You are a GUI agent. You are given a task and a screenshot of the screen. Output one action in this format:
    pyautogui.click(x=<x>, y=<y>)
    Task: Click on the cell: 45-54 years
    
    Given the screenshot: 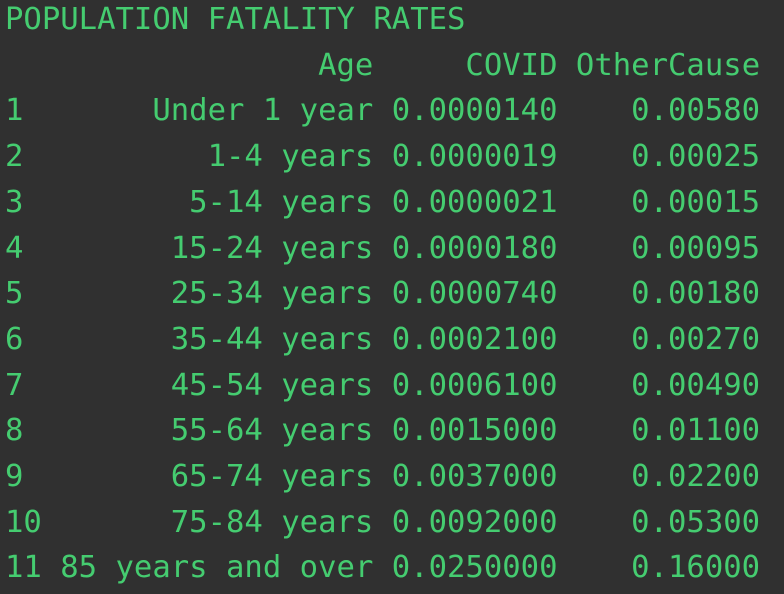 What is the action you would take?
    pyautogui.click(x=272, y=385)
    